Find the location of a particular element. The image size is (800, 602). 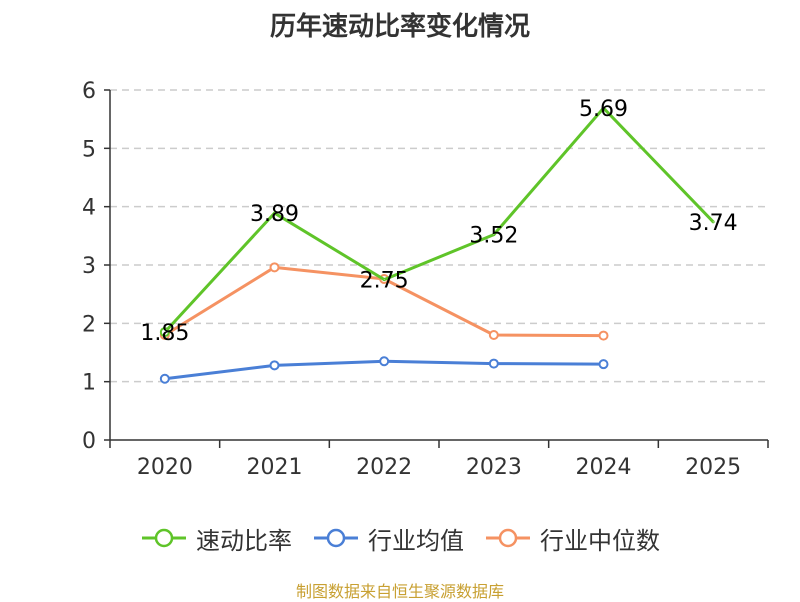

x-tick-label: 2023 is located at coordinates (494, 467).